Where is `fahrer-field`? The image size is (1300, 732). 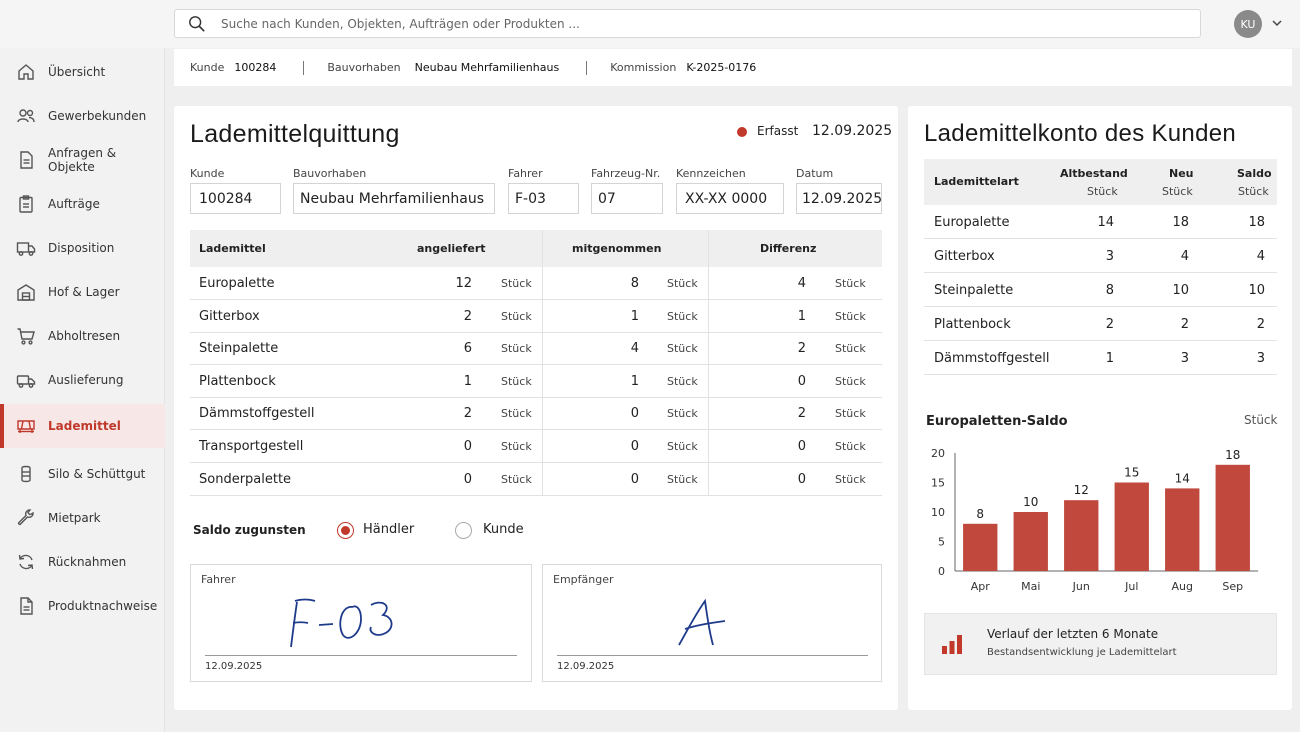 fahrer-field is located at coordinates (543, 198).